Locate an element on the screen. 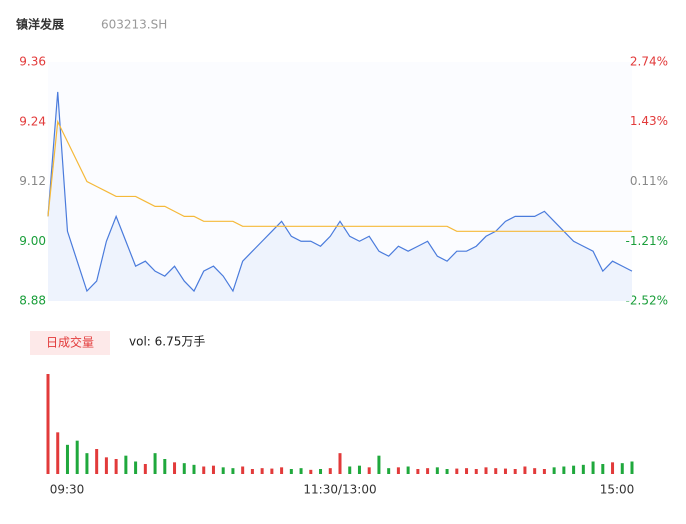  x-tick-label: 11:30/13:00 is located at coordinates (339, 490).